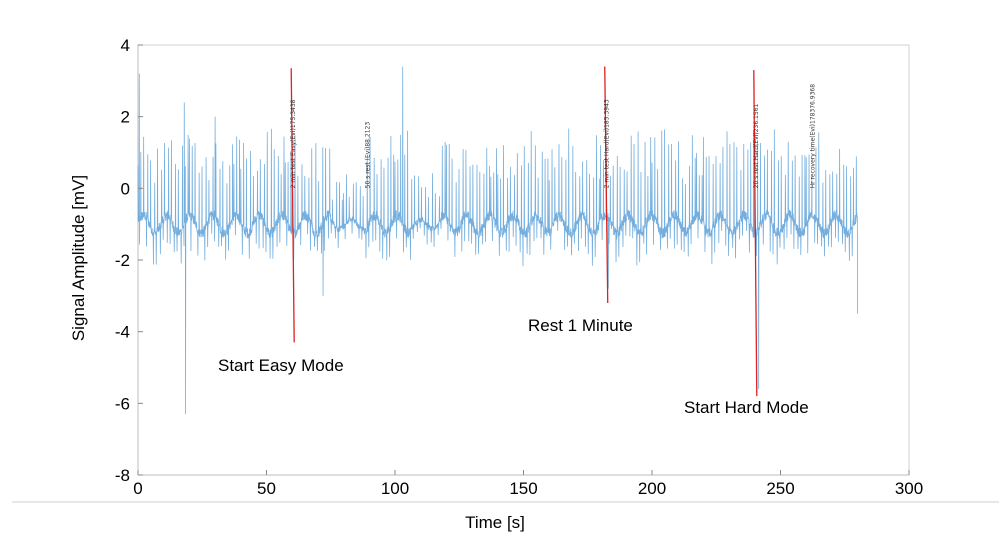  What do you see at coordinates (293, 143) in the screenshot?
I see `vertical-marker-text: 2 min test Easy(Evi)175.3438` at bounding box center [293, 143].